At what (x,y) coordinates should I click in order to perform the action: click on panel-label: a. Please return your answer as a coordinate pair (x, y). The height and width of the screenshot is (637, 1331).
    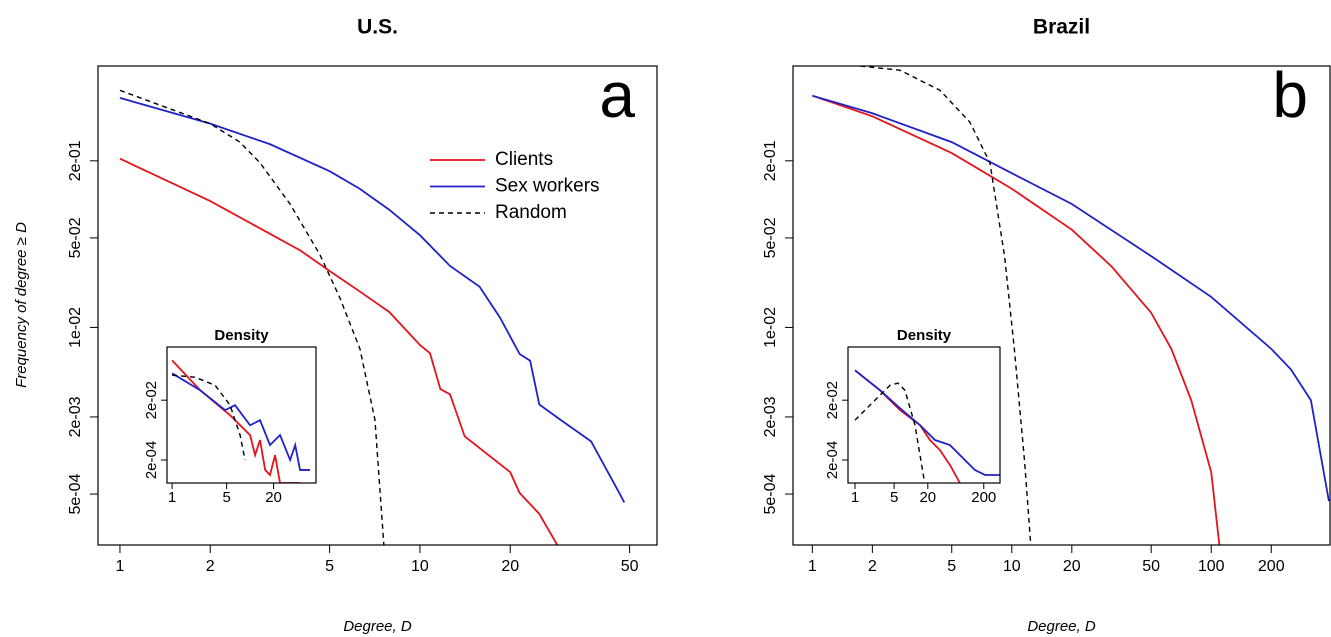
    Looking at the image, I should click on (617, 95).